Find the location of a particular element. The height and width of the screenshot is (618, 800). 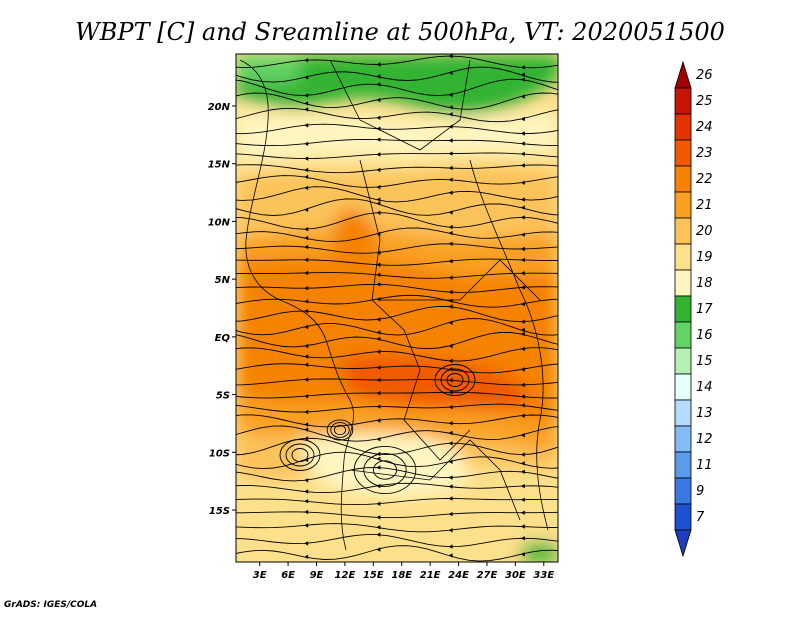

colorbar-label: 19 is located at coordinates (704, 257).